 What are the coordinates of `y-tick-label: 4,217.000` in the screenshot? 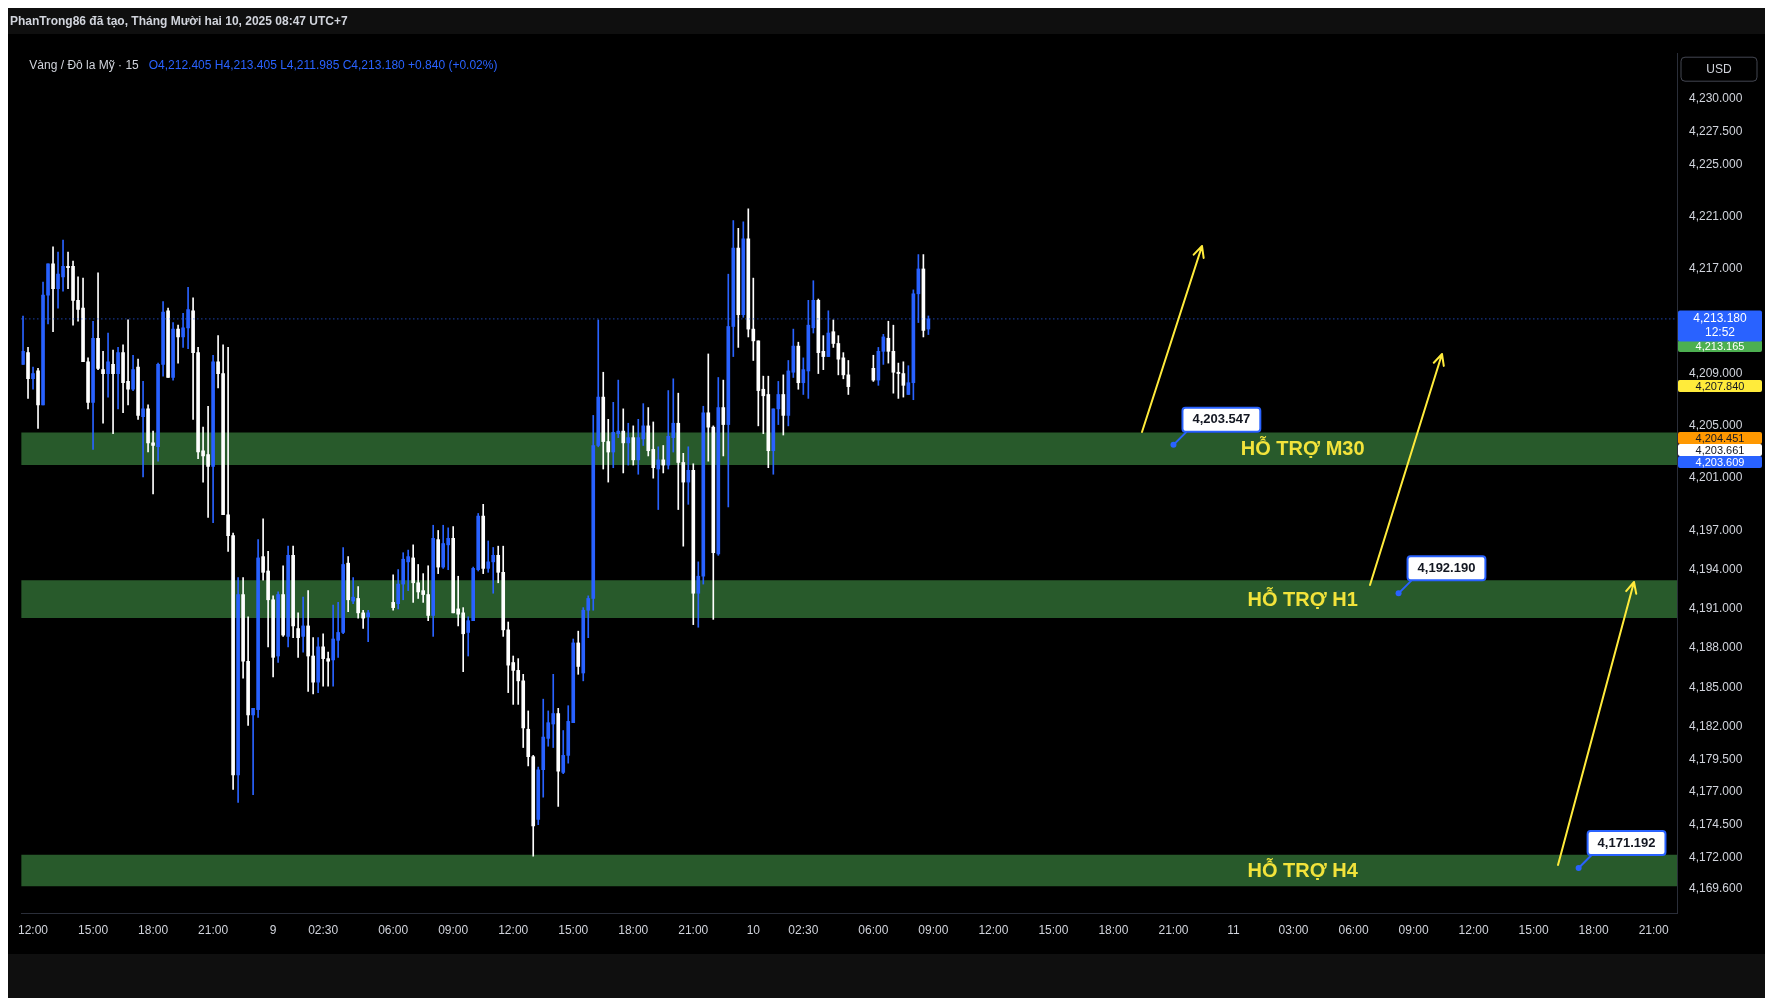 It's located at (1716, 268).